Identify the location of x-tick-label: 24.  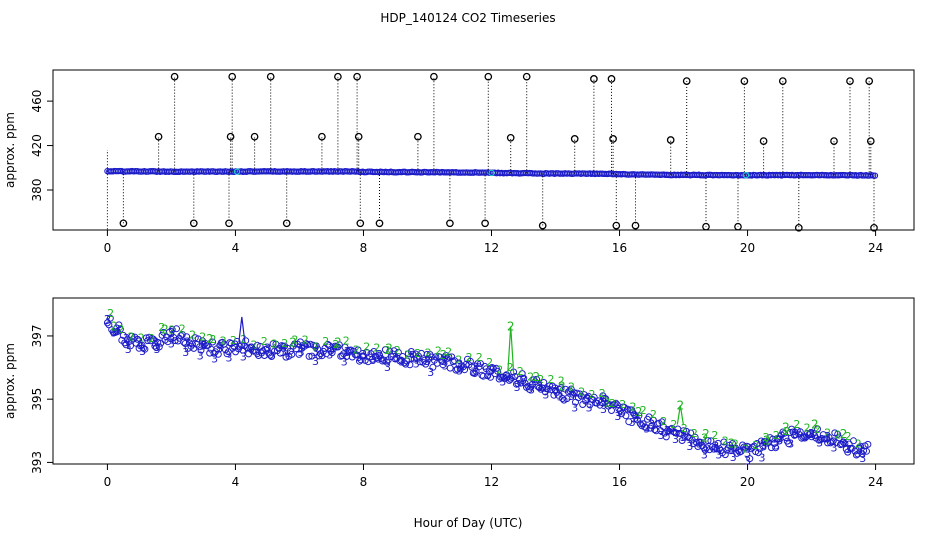
(875, 248).